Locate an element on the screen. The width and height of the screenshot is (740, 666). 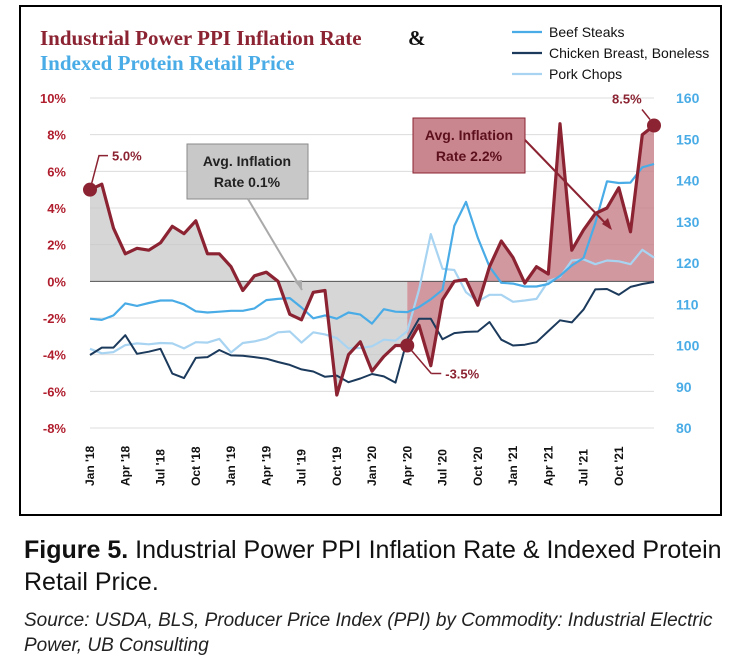
legend-entry: Chicken Breast, Boneless is located at coordinates (629, 53).